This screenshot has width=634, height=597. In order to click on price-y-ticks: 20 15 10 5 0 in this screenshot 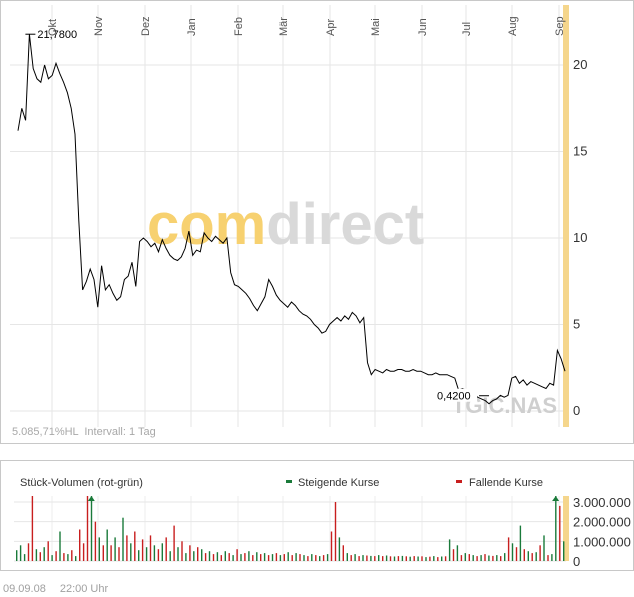, I will do `click(580, 237)`.